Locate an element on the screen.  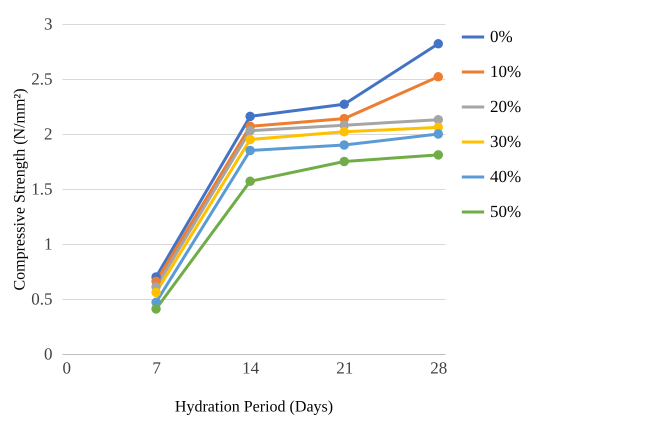
y-tick-label: 0 is located at coordinates (48, 354).